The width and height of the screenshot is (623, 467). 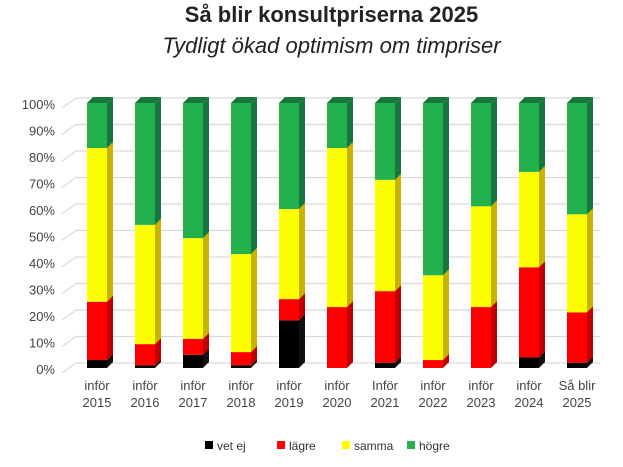 I want to click on chart-subtitle: Tydligt ökad optimism om timpriser, so click(x=331, y=45).